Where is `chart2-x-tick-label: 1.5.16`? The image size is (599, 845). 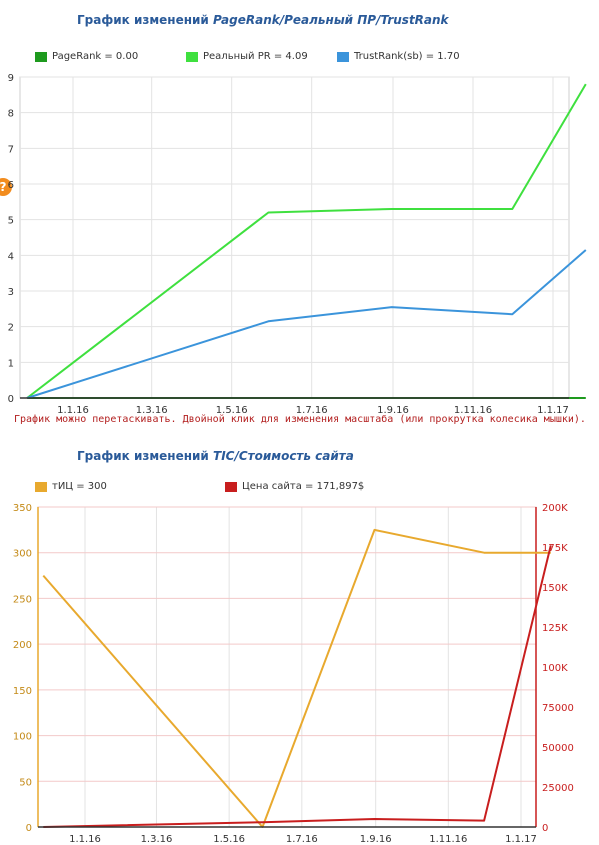
chart2-x-tick-label: 1.5.16 is located at coordinates (229, 839).